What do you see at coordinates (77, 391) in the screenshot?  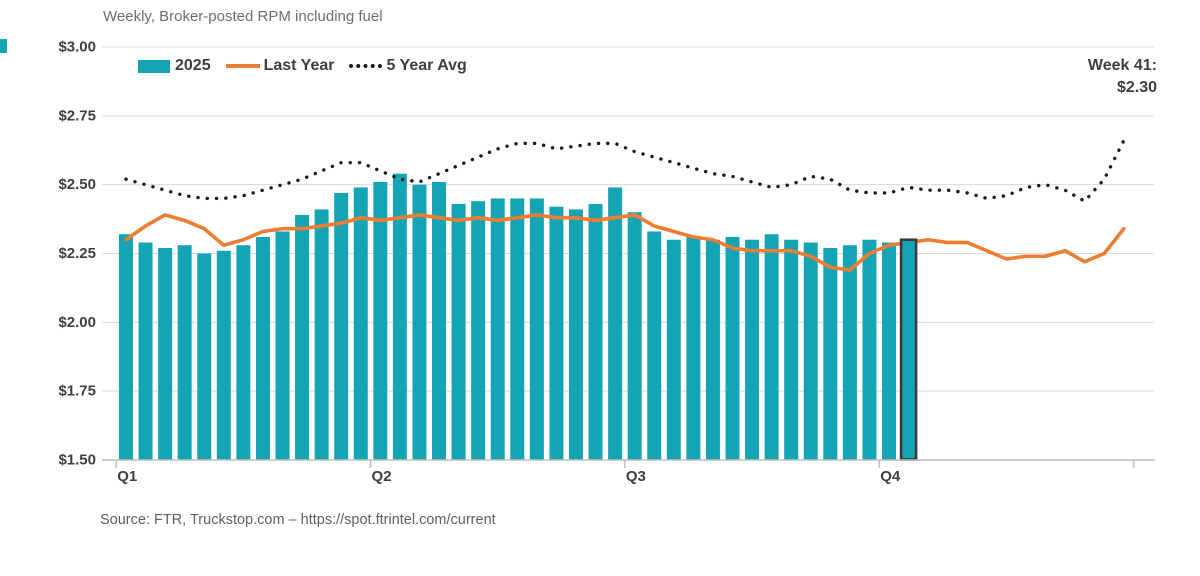 I see `svg-text: $1.75` at bounding box center [77, 391].